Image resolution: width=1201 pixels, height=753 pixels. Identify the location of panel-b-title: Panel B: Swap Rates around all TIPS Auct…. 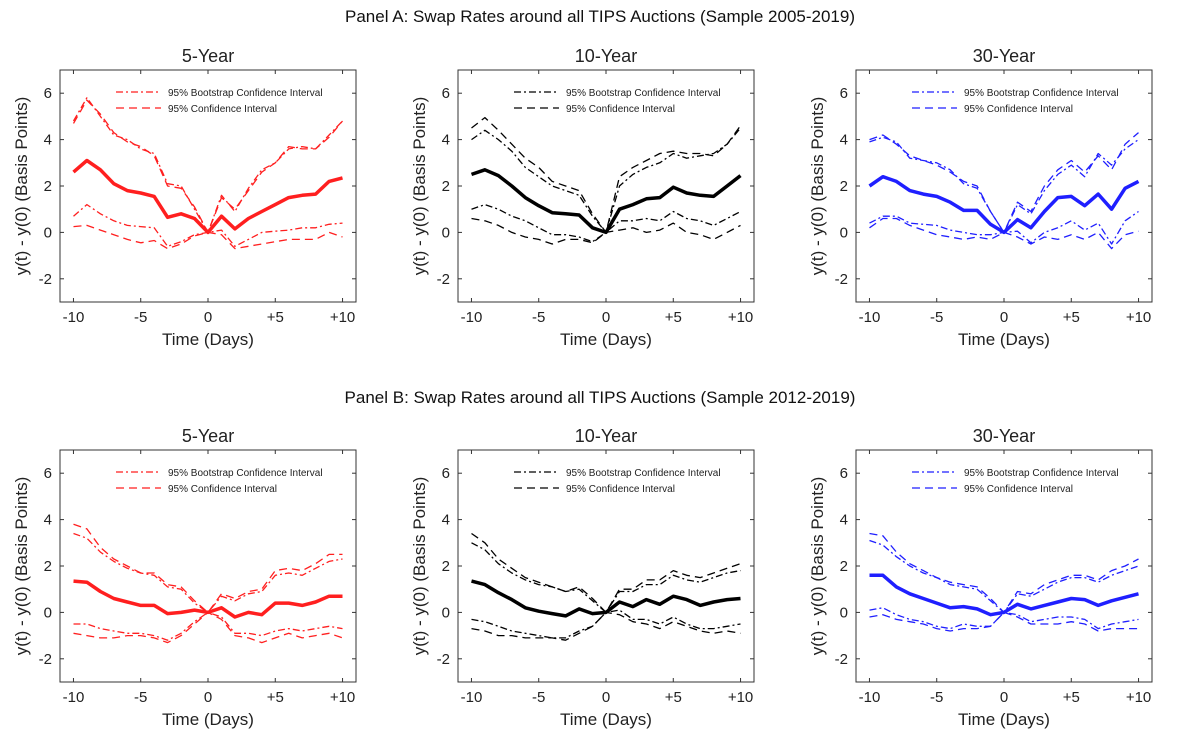
(600, 397).